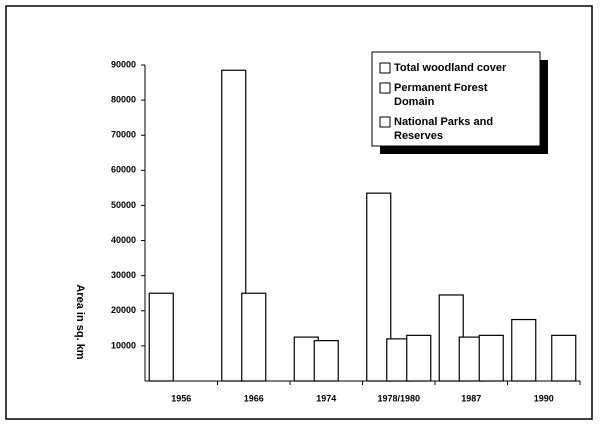 The height and width of the screenshot is (425, 600). Describe the element at coordinates (398, 398) in the screenshot. I see `x-tick-label: 1978/1980` at that location.